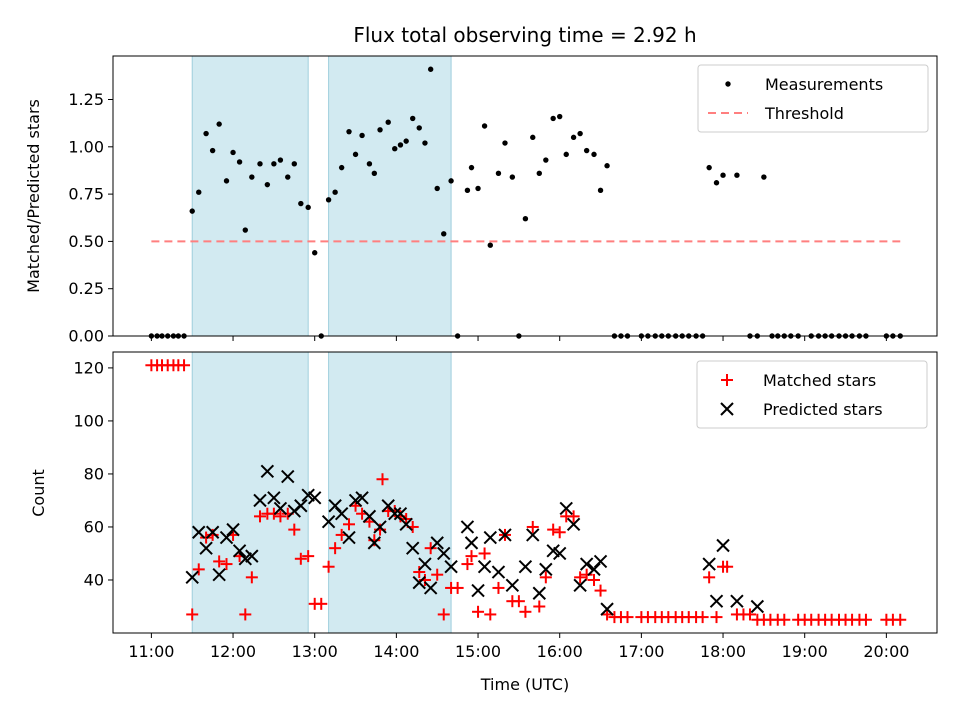  I want to click on top-y-axis-label: Matched/Predicted stars, so click(33, 196).